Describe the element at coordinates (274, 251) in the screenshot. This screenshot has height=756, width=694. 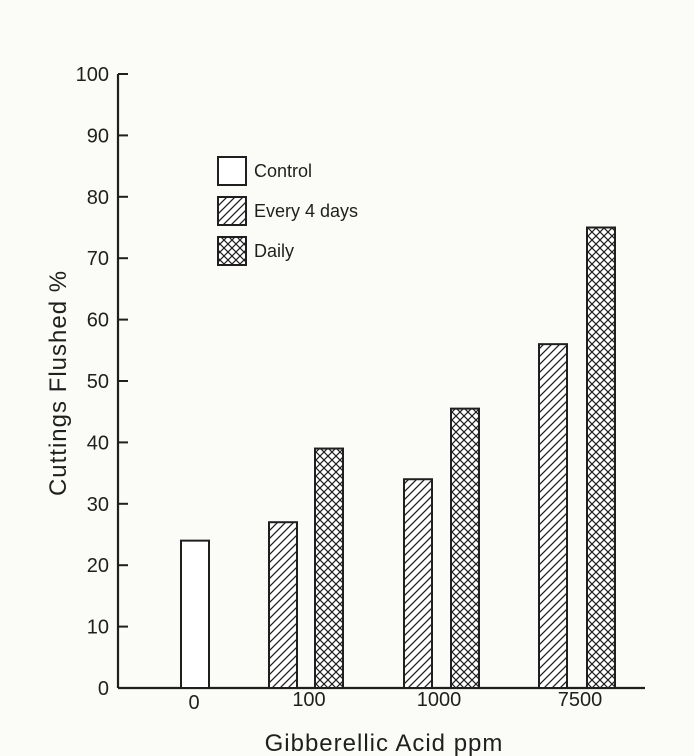
I see `legend-label-daily: Daily` at that location.